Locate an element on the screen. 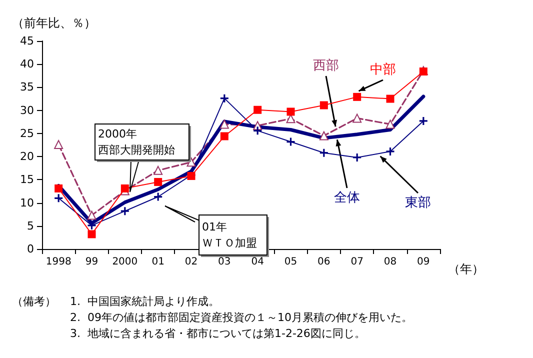  x-tick-label: 1998 is located at coordinates (59, 262).